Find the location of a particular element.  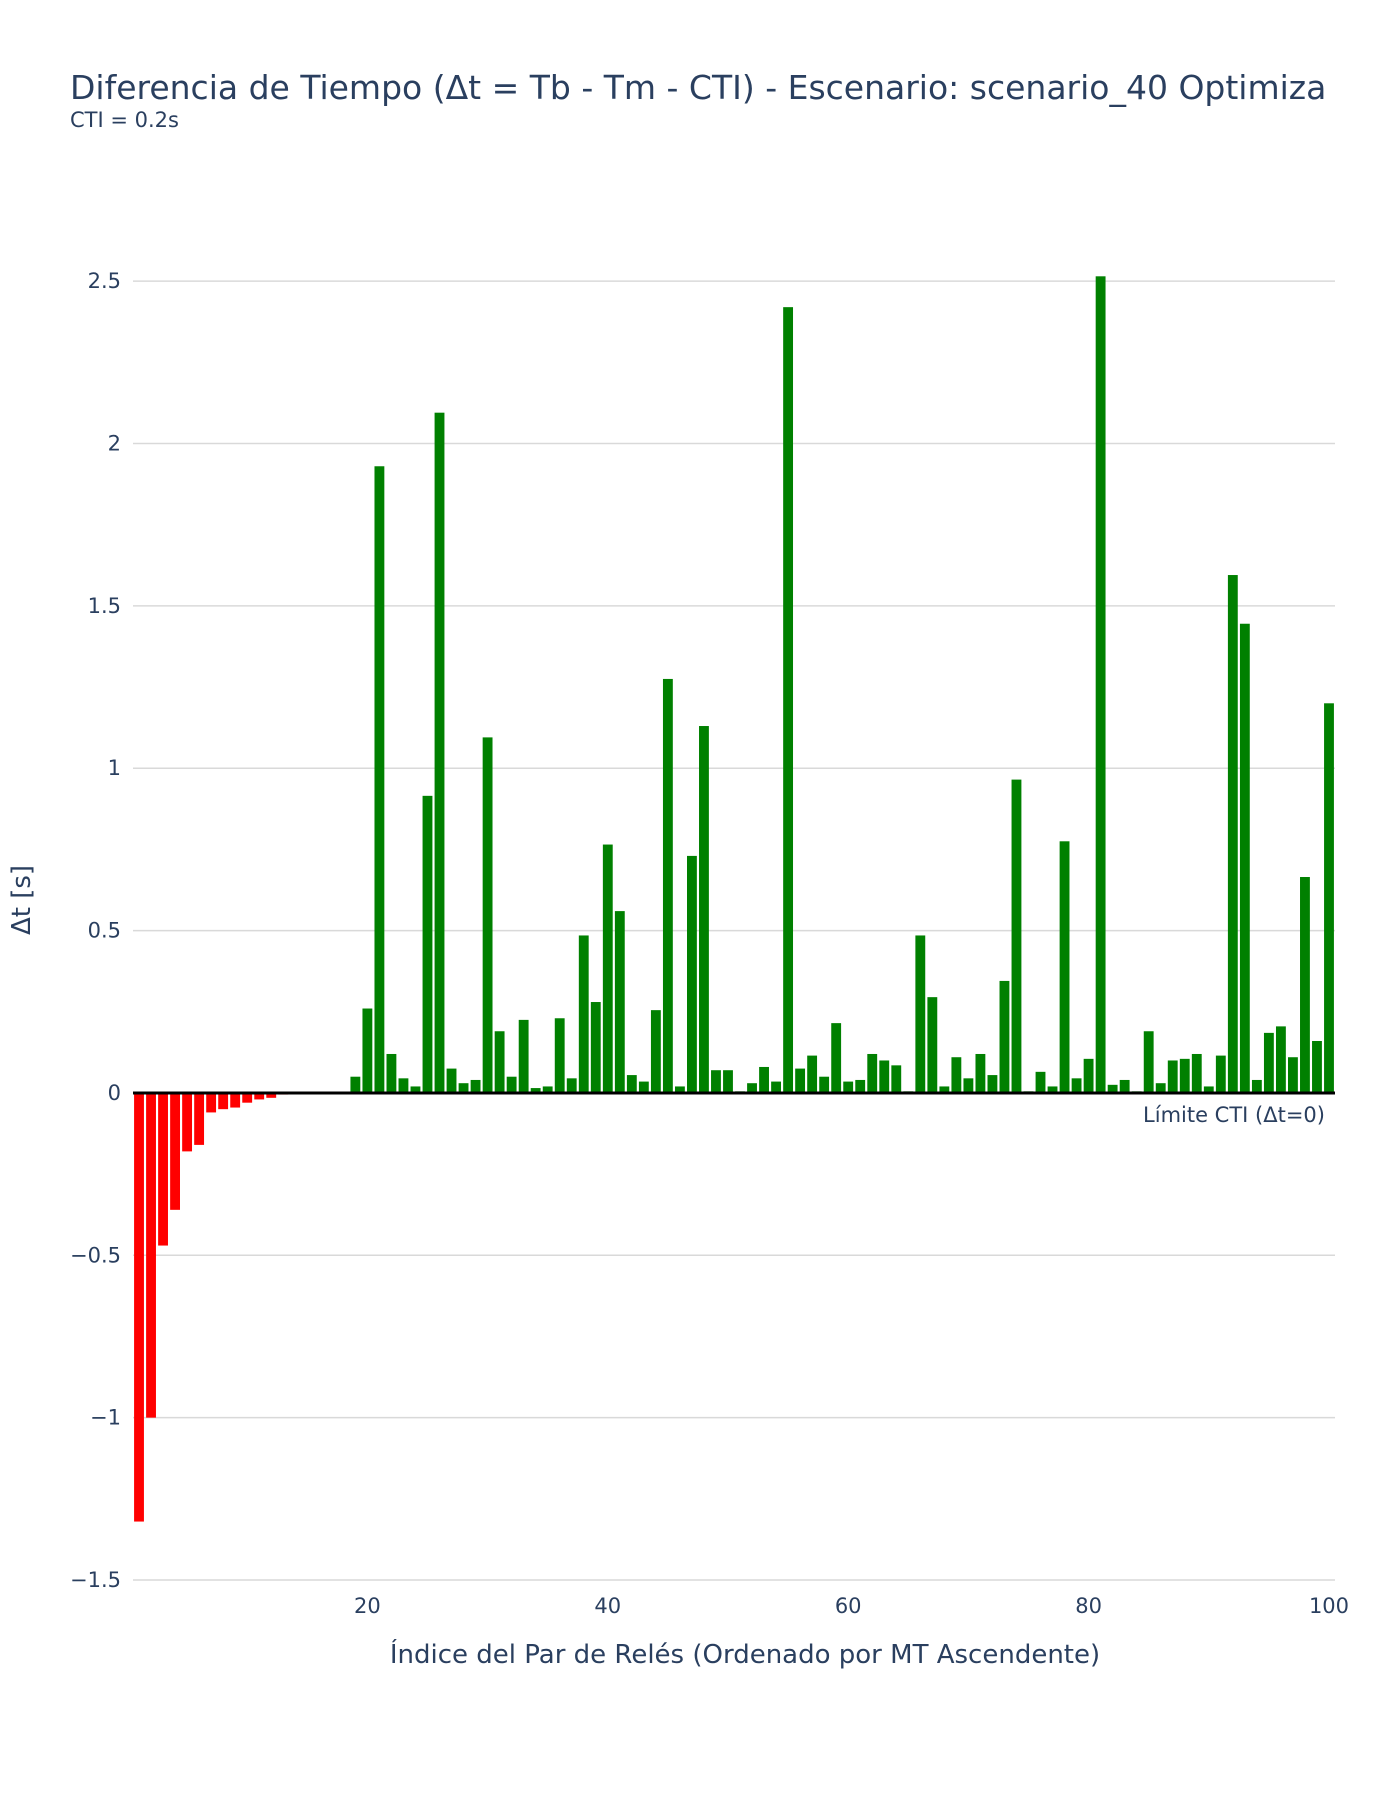

x-tick-label: 100 is located at coordinates (1329, 1606).